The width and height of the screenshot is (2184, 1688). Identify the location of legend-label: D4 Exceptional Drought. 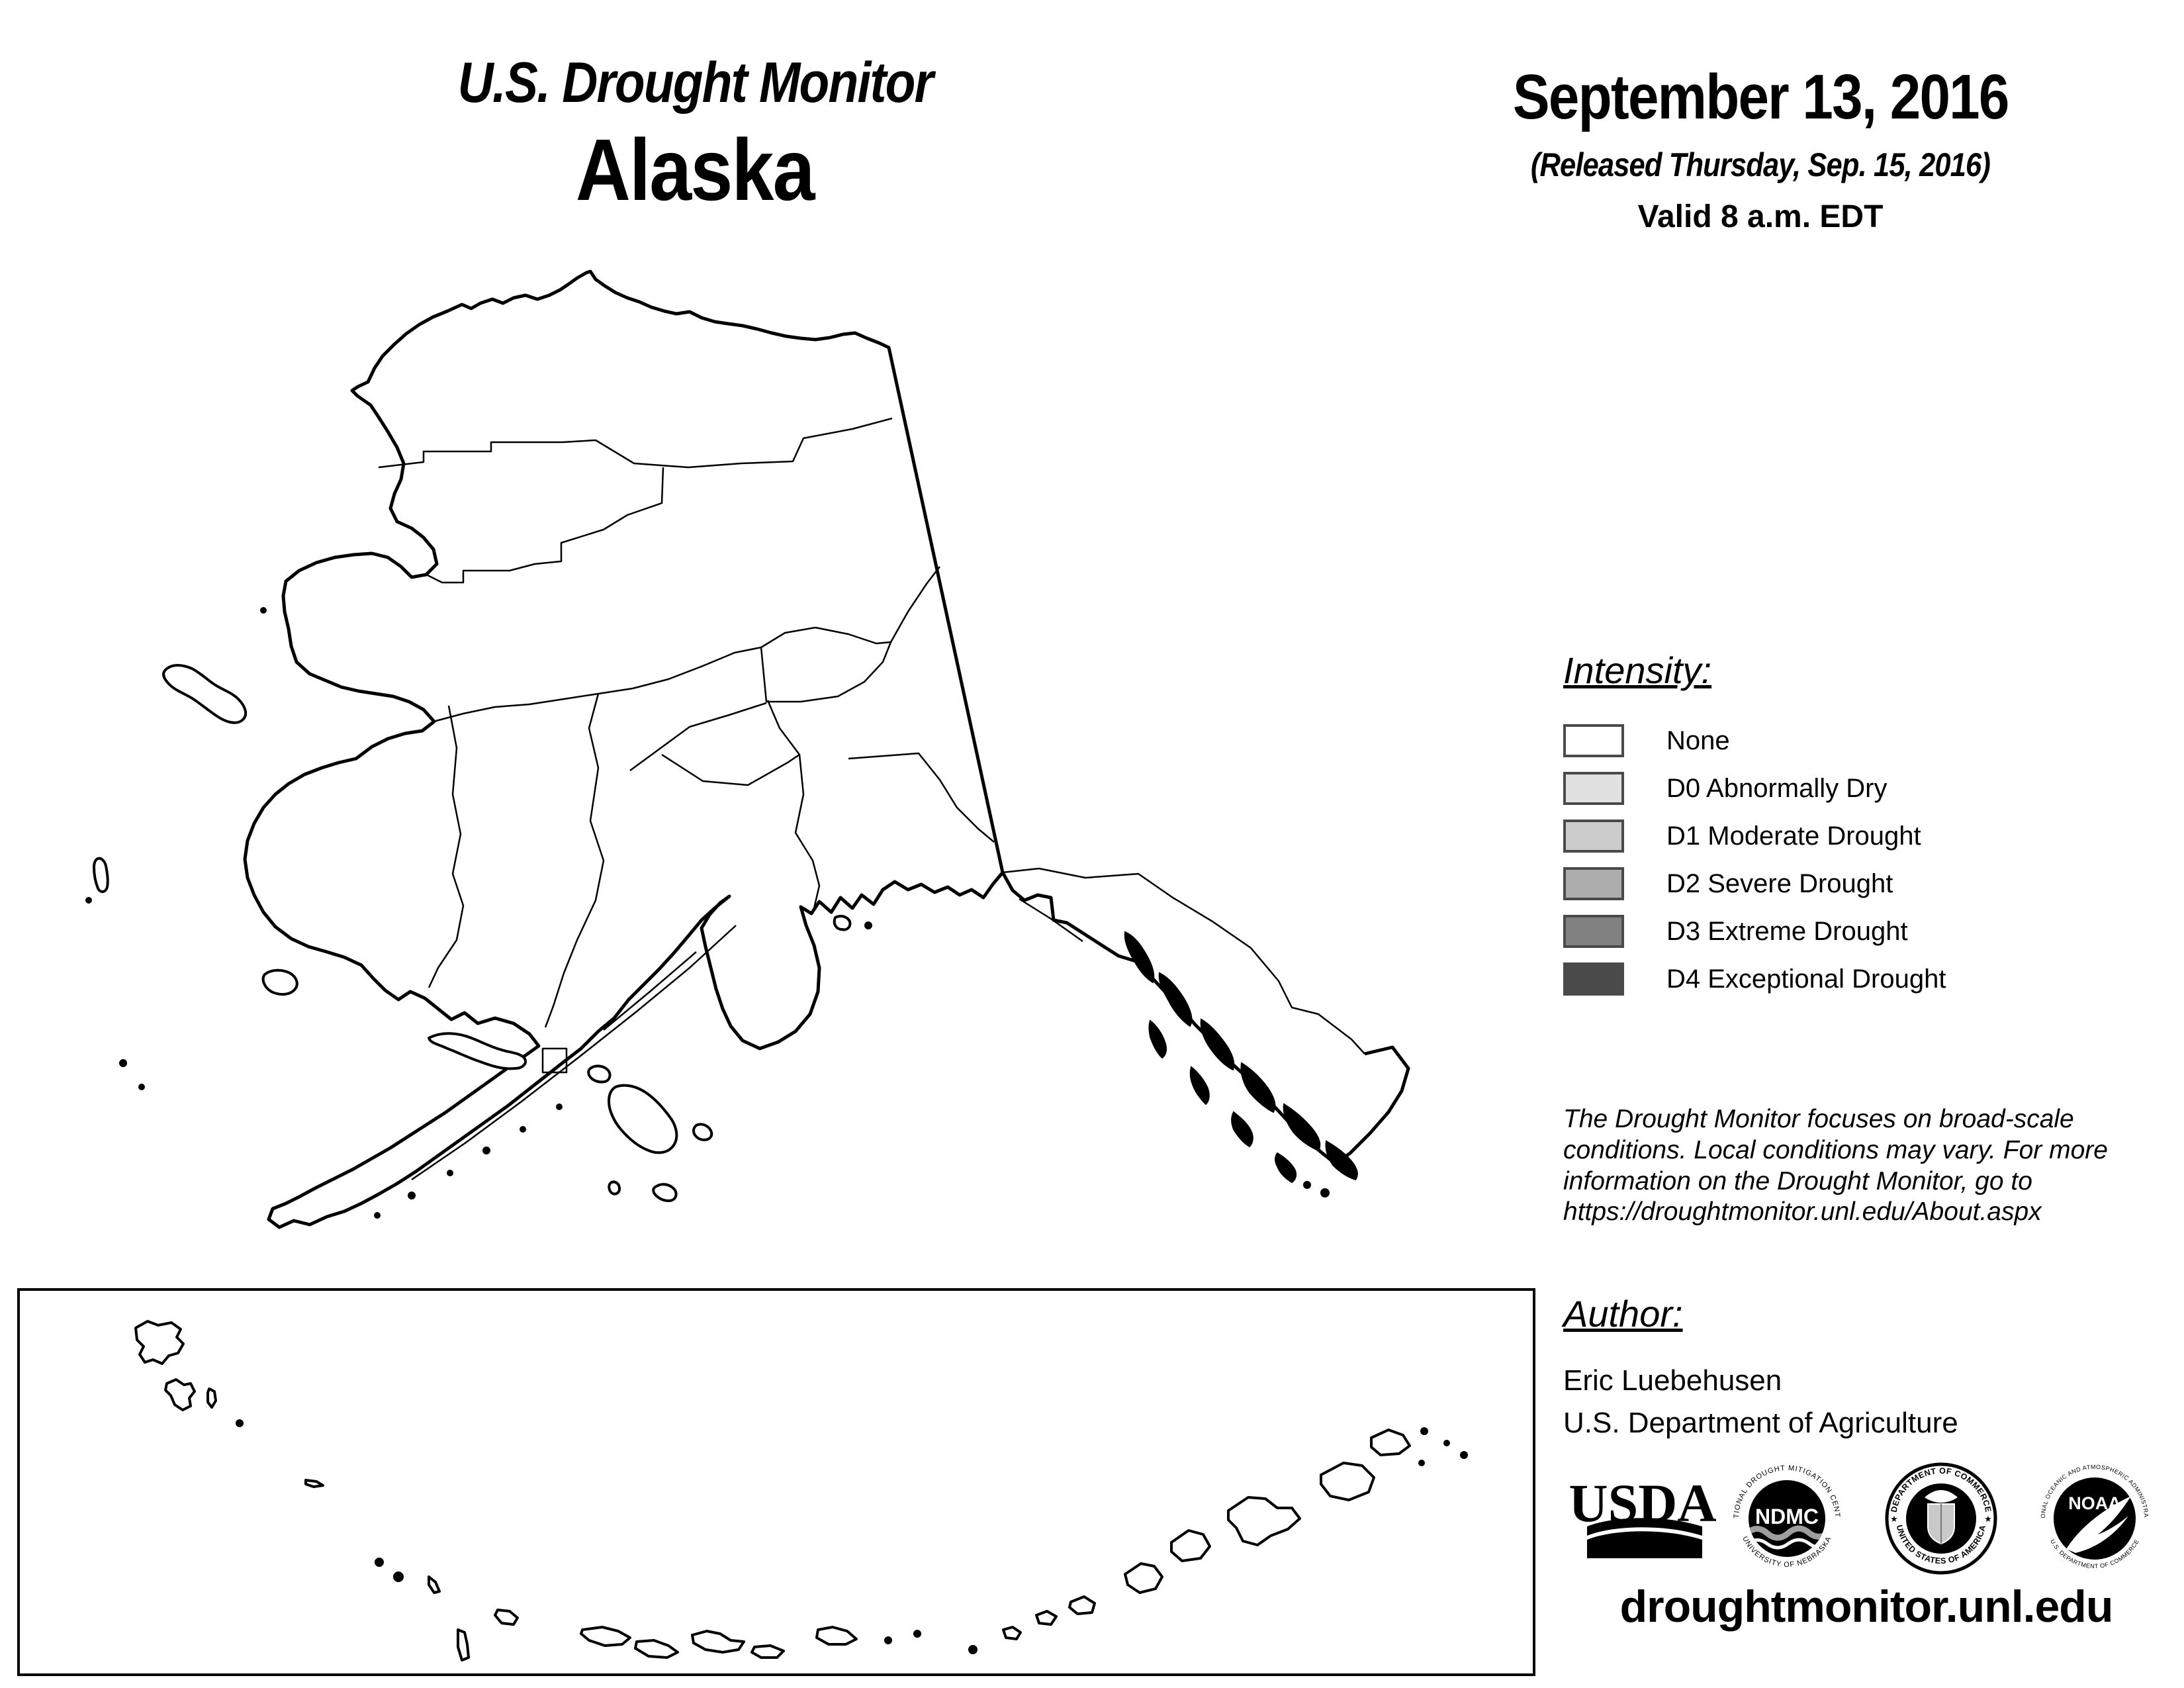
(1806, 979).